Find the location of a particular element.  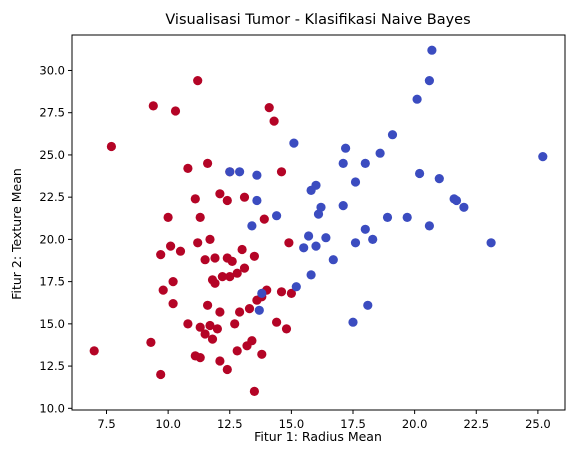

x-tick-label: 15.0 is located at coordinates (292, 424).